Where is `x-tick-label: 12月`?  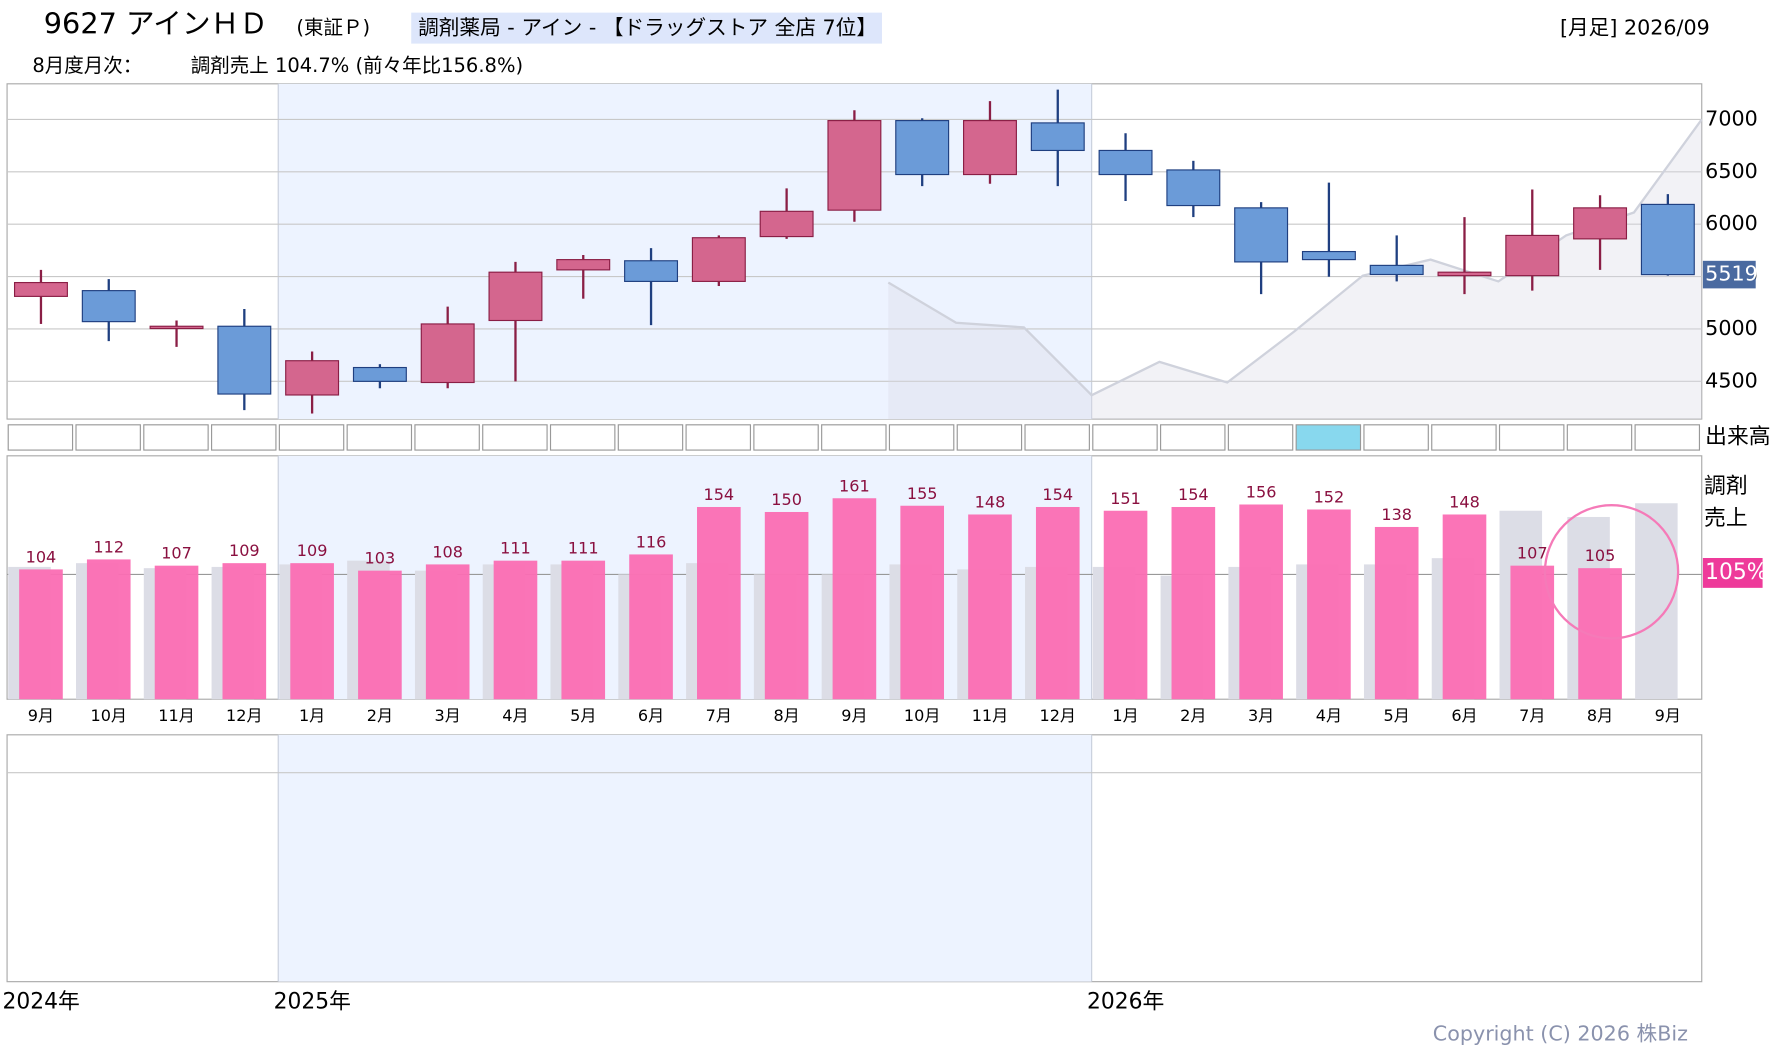 x-tick-label: 12月 is located at coordinates (1058, 715).